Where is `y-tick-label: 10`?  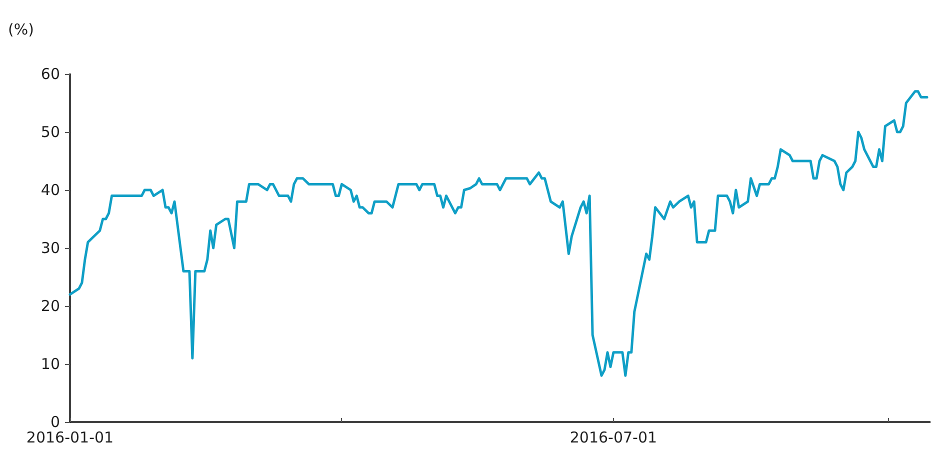 y-tick-label: 10 is located at coordinates (50, 364).